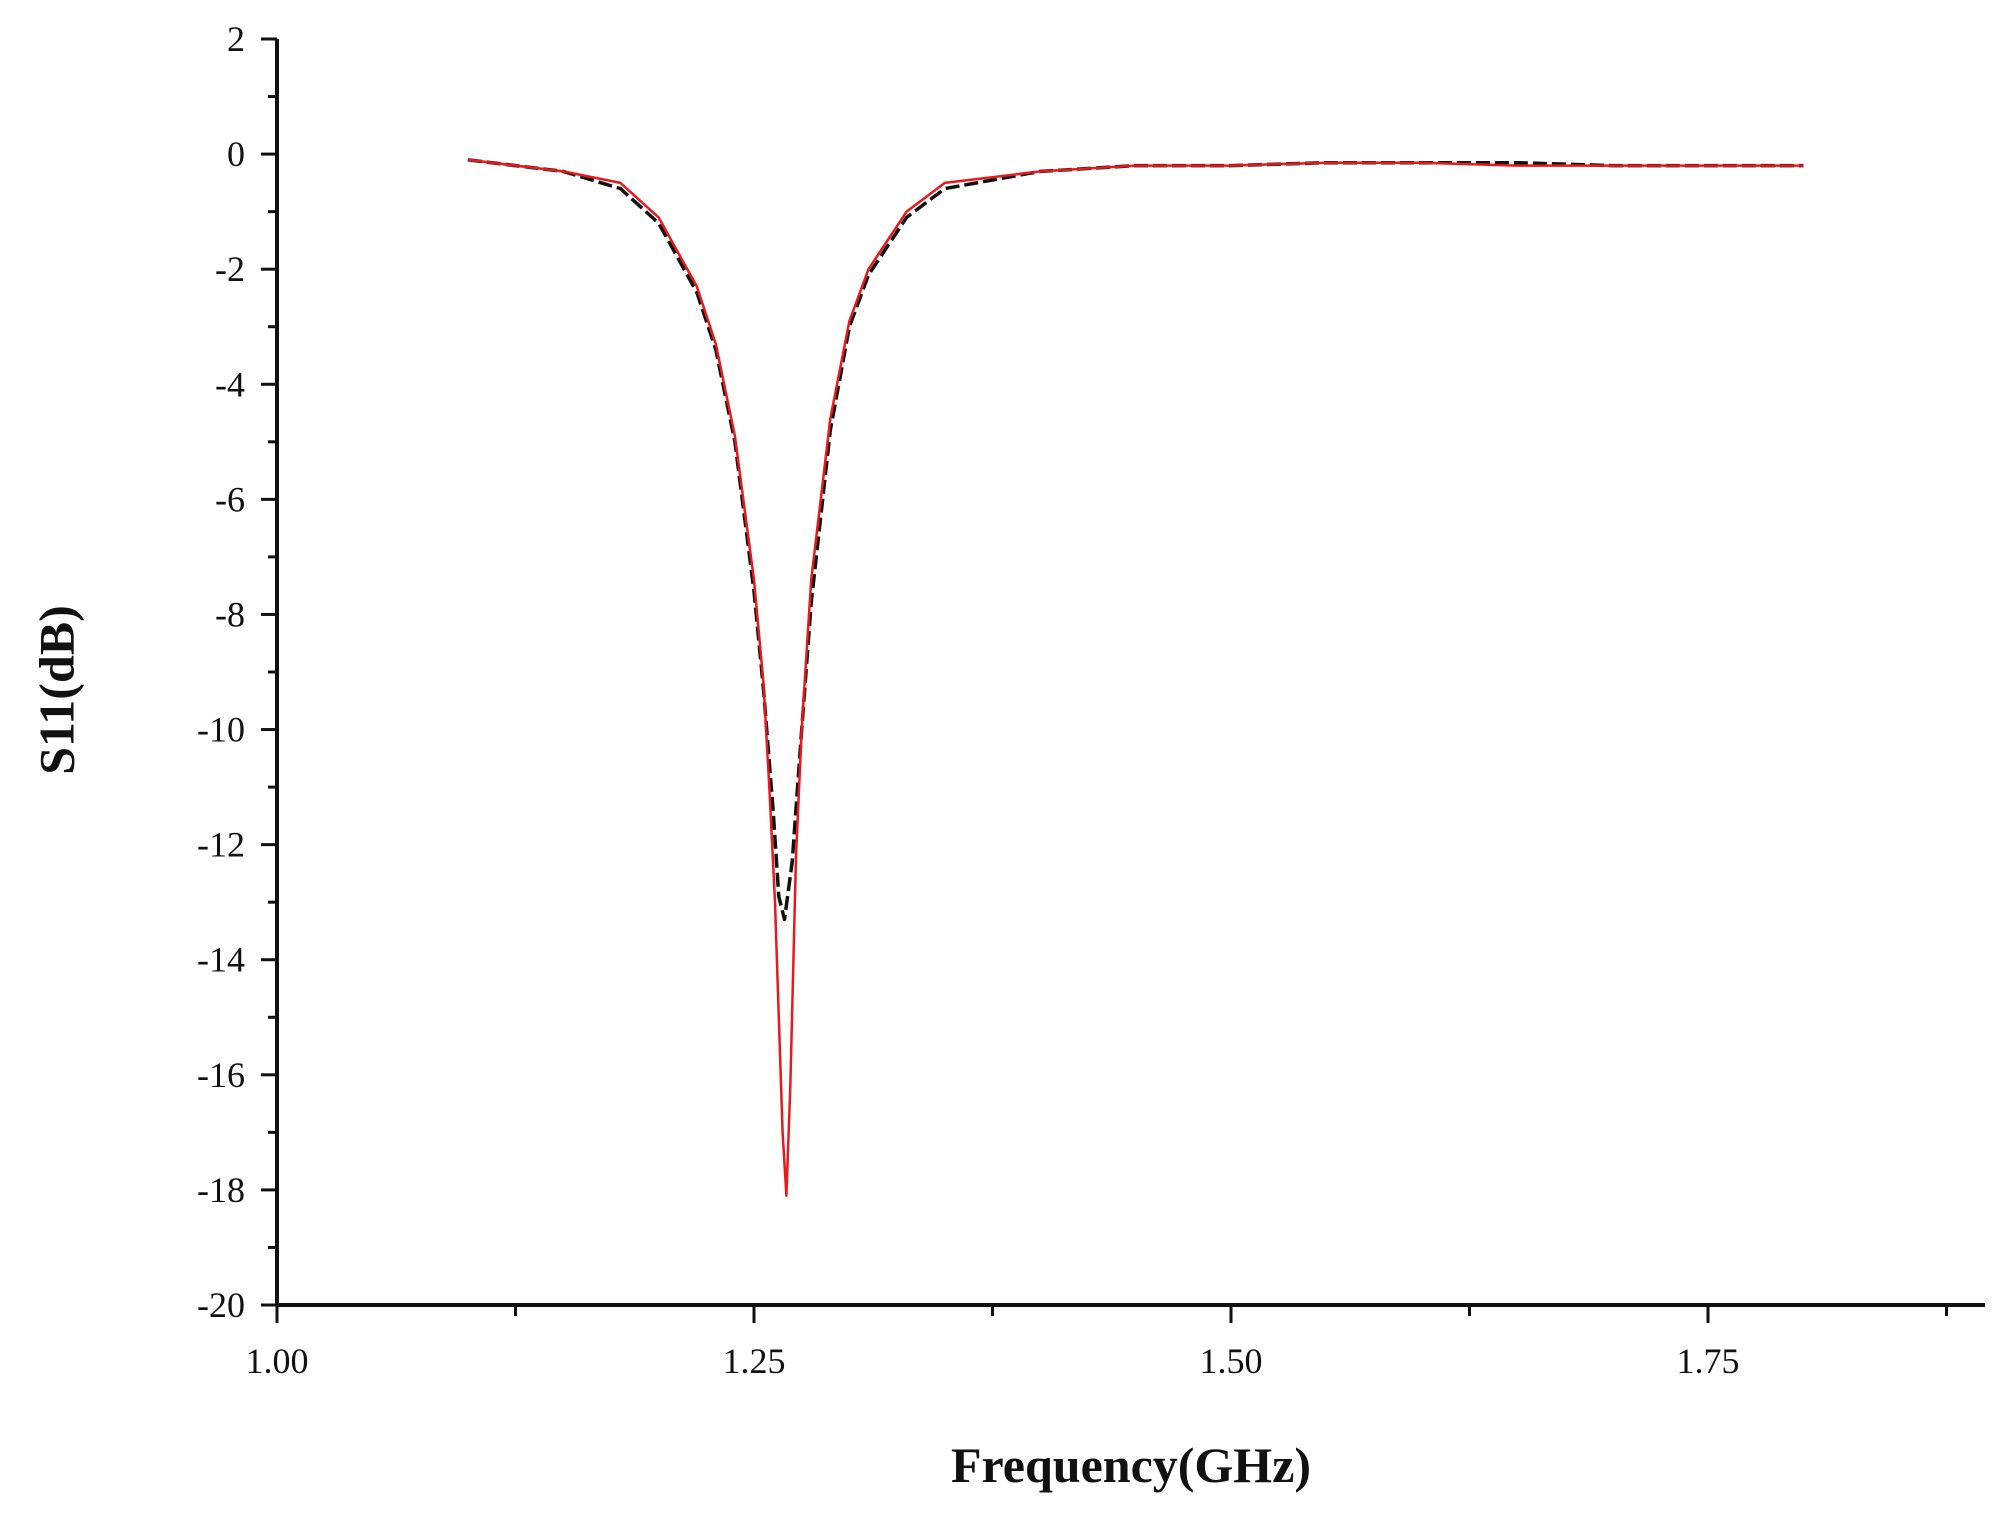 Image resolution: width=2000 pixels, height=1515 pixels. What do you see at coordinates (1708, 1361) in the screenshot?
I see `x-tick-label: 1.75` at bounding box center [1708, 1361].